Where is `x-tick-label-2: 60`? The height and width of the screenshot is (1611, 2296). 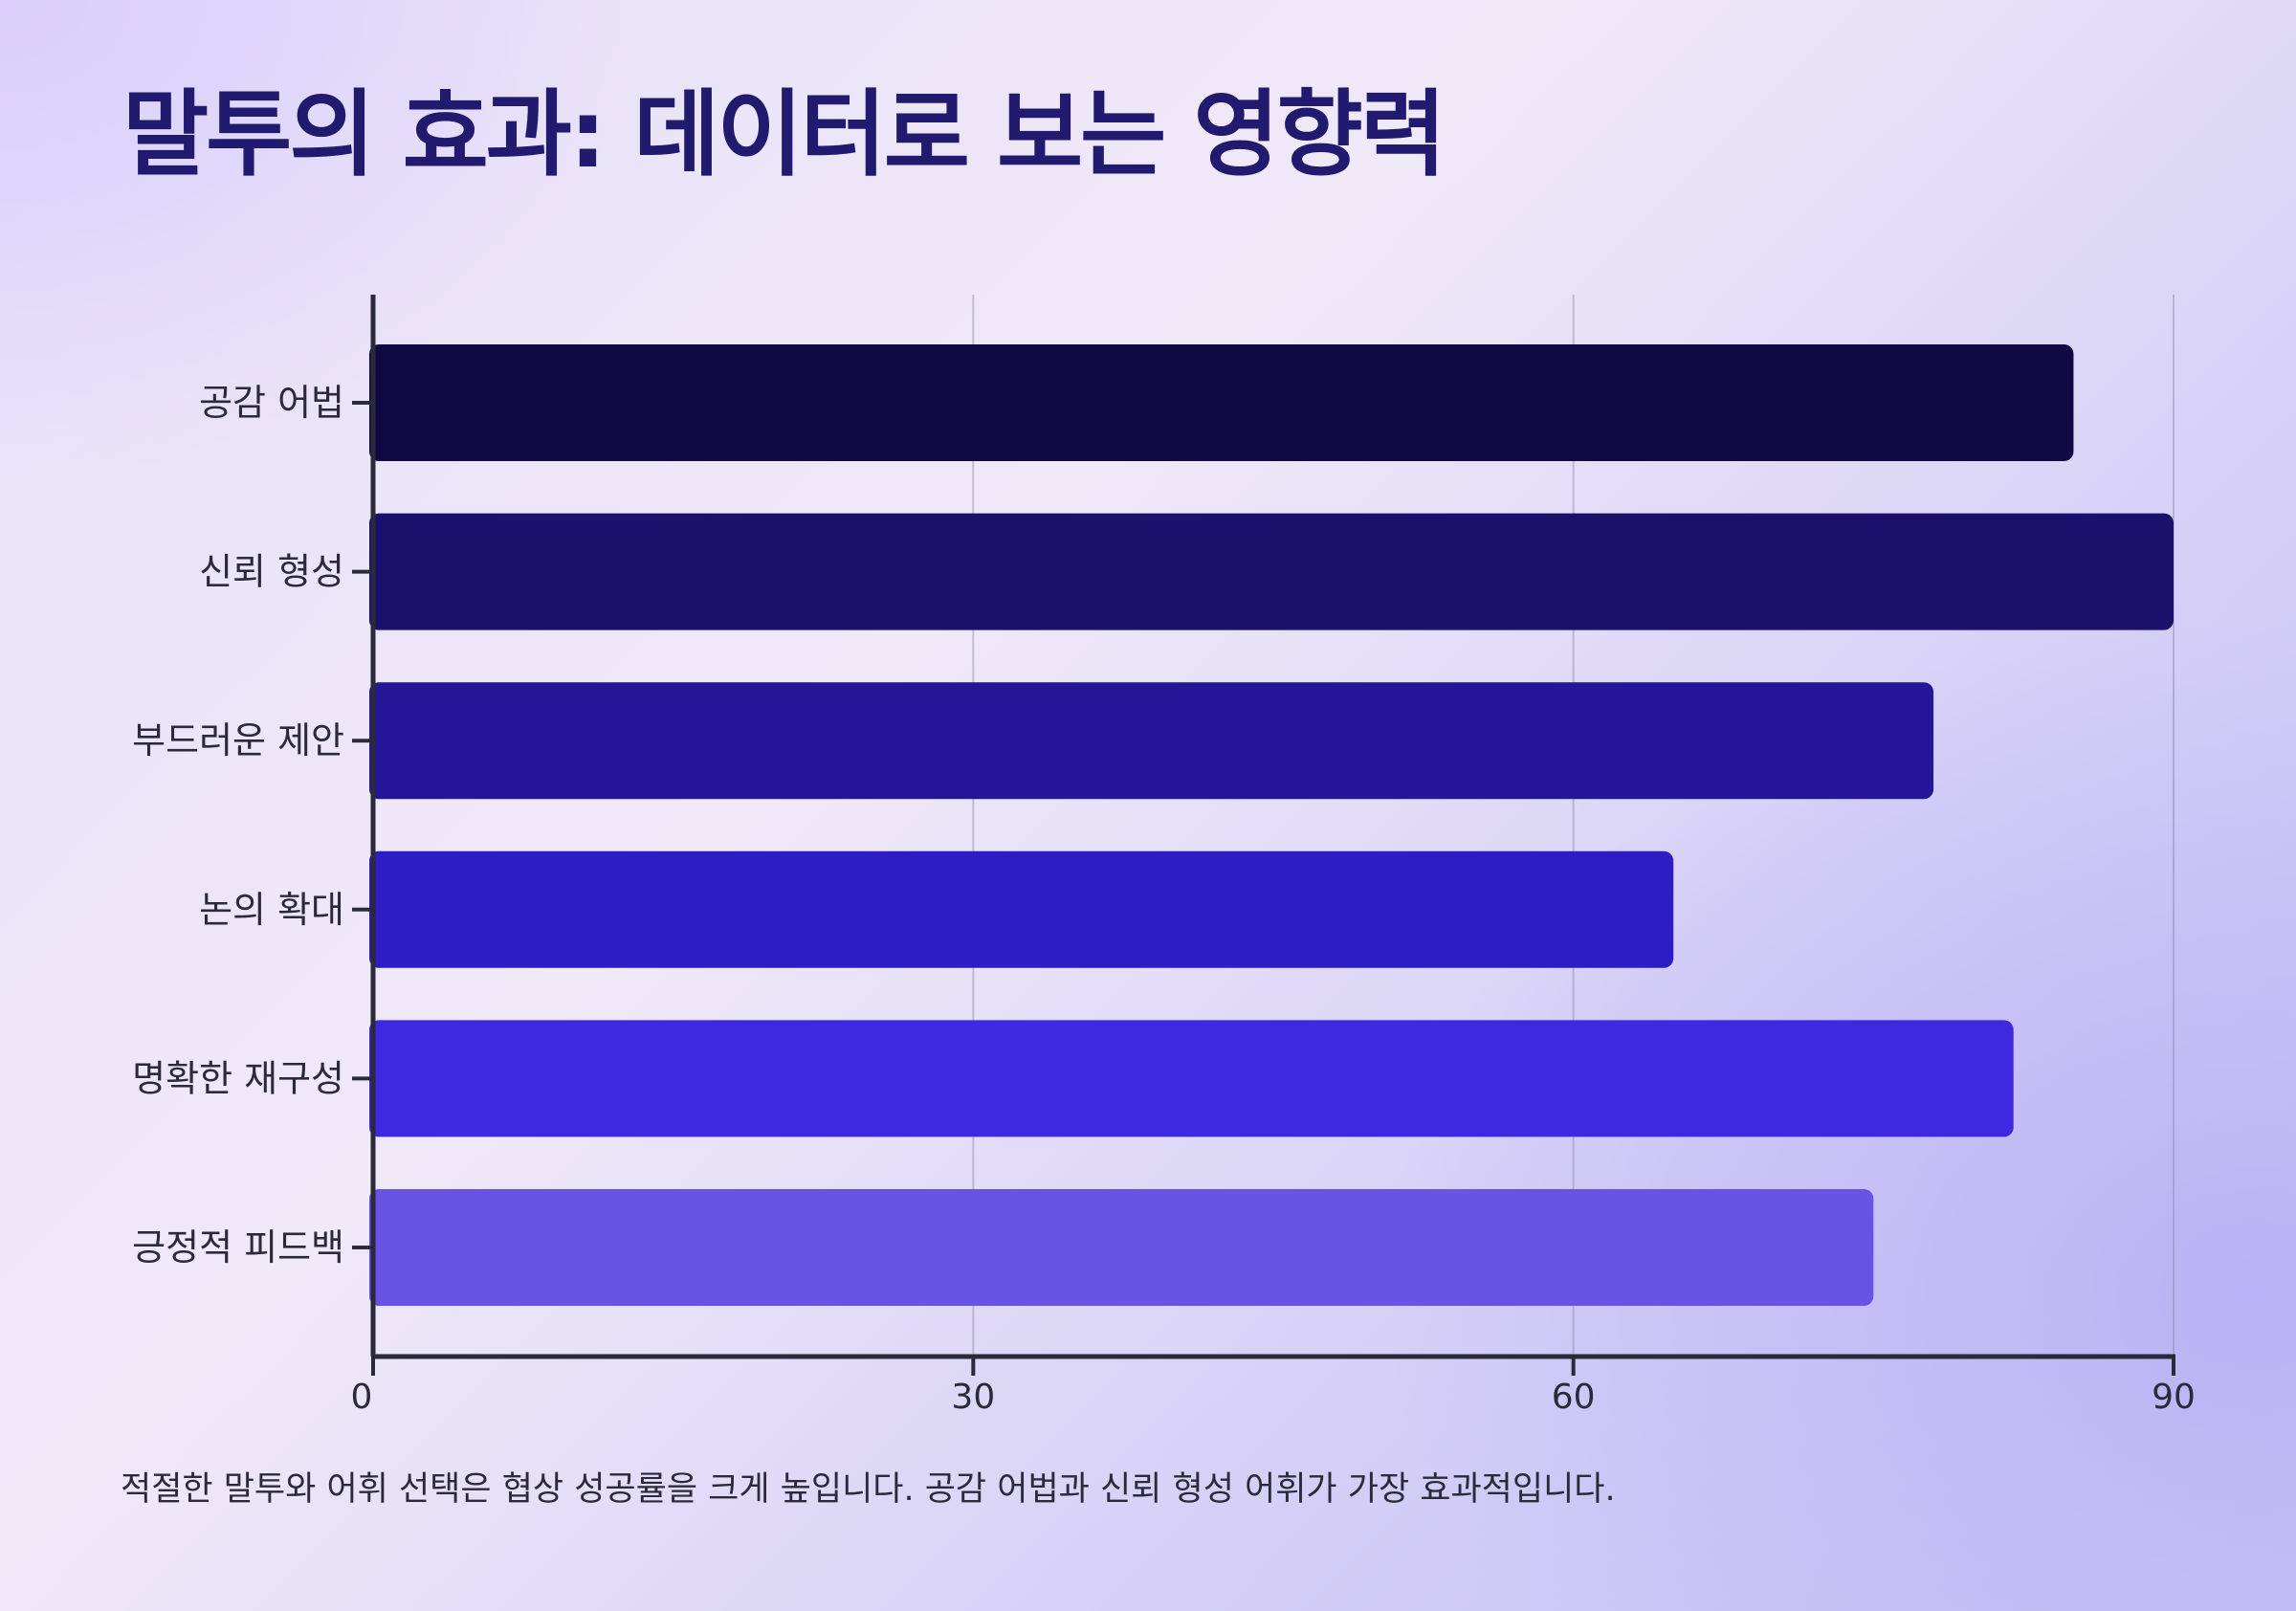 x-tick-label-2: 60 is located at coordinates (1574, 1397).